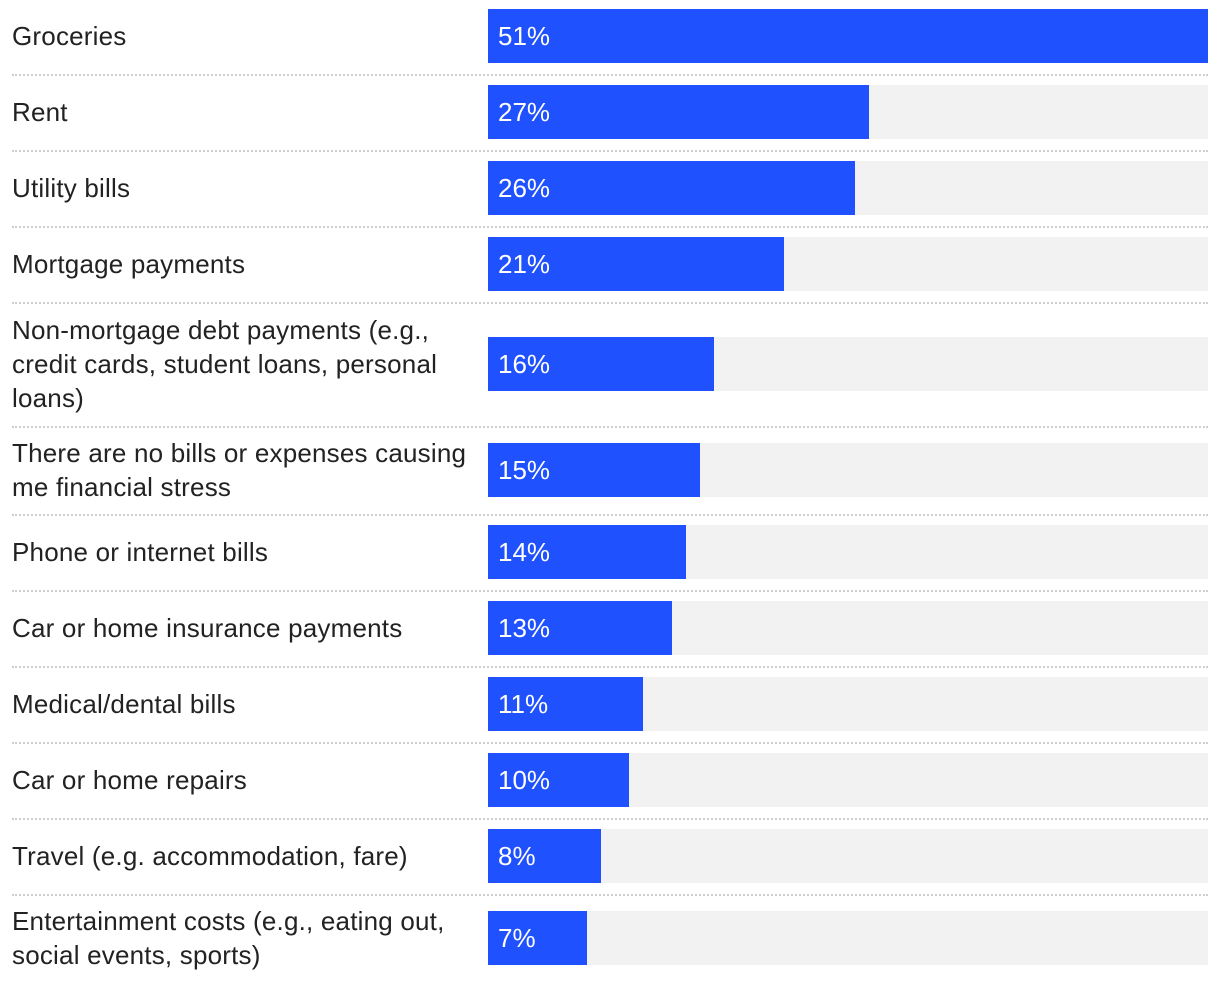 The height and width of the screenshot is (984, 1220). I want to click on category-label: Mortgage payments, so click(129, 264).